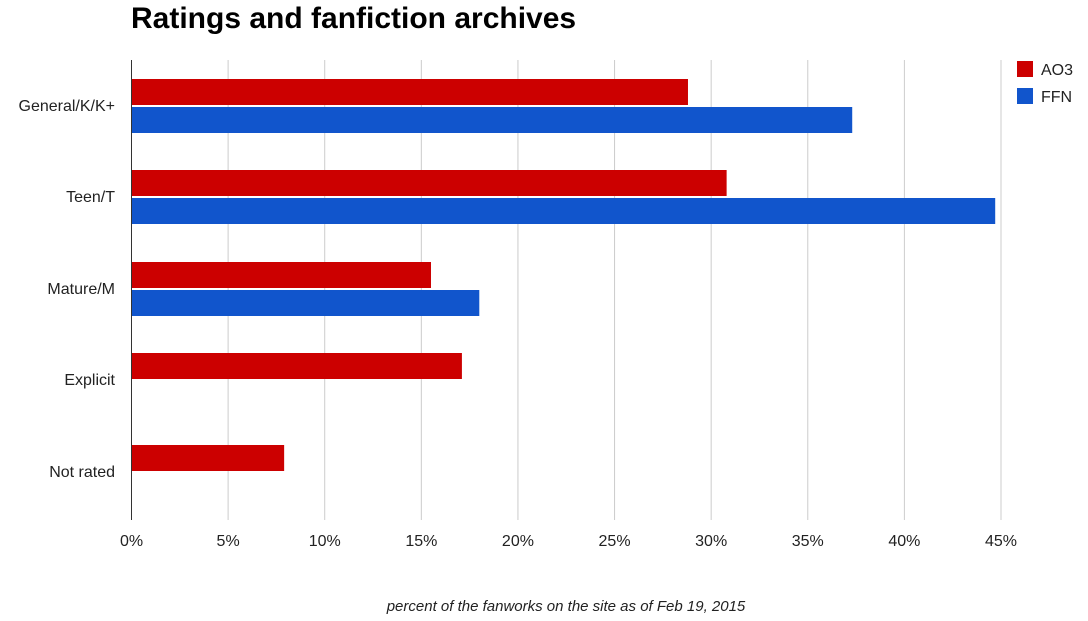  I want to click on x-tick-label: 20%, so click(518, 541).